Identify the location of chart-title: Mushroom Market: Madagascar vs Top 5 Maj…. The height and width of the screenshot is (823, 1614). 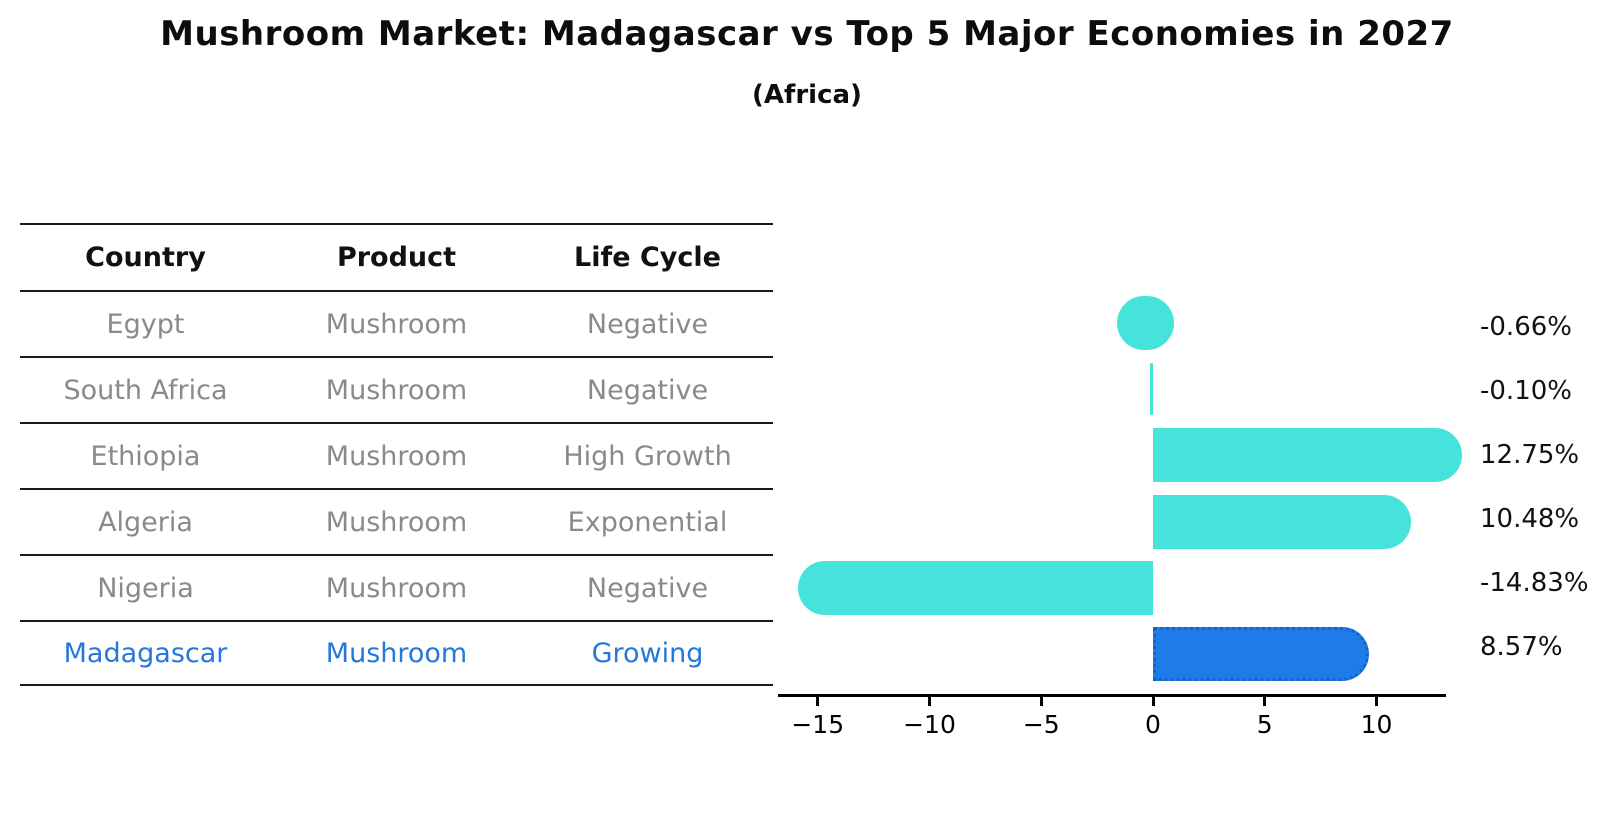
(807, 34).